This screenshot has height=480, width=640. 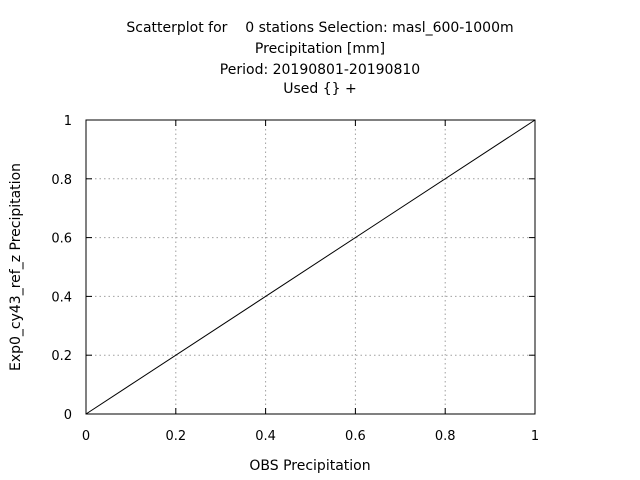 What do you see at coordinates (320, 70) in the screenshot?
I see `chart-title-line-3: Period: 20190801-20190810` at bounding box center [320, 70].